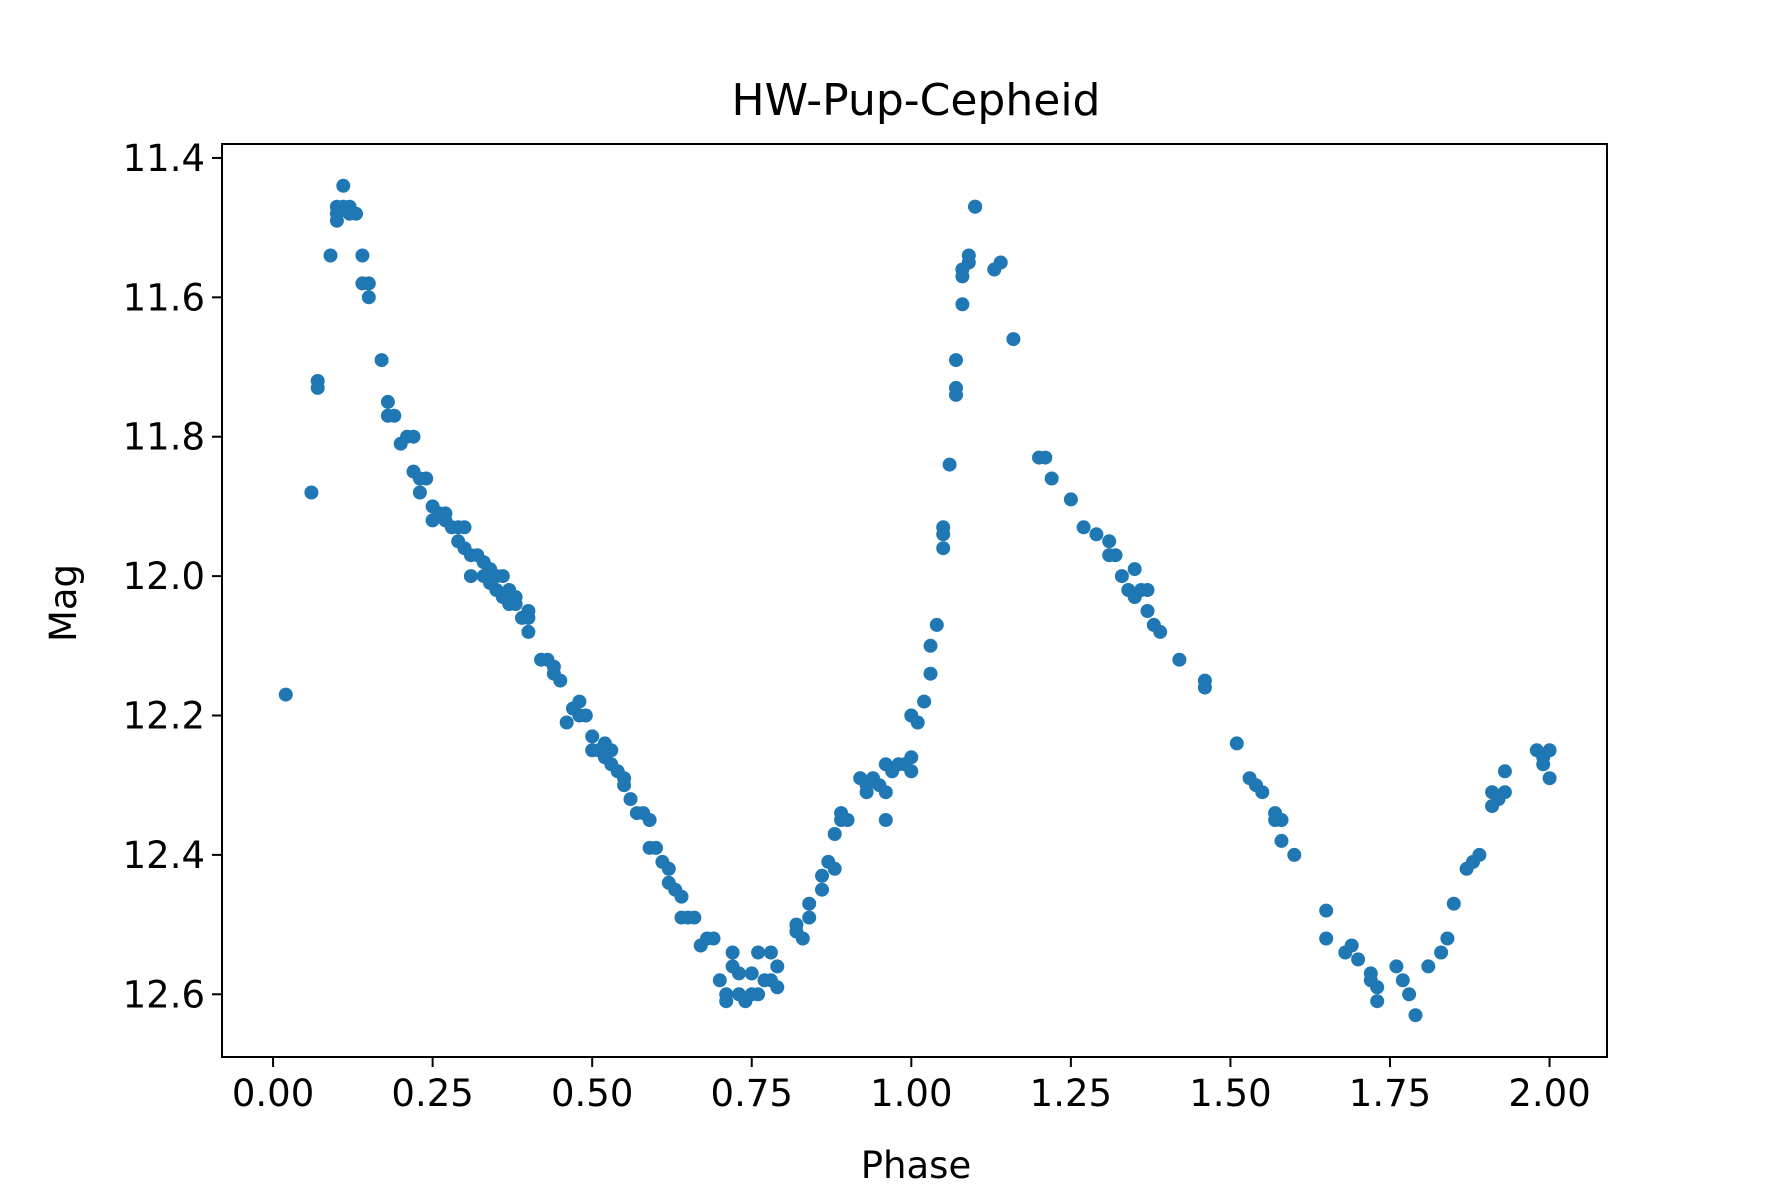 This screenshot has height=1186, width=1771. Describe the element at coordinates (911, 1086) in the screenshot. I see `x-axis-ticks: 0.00 0.25 0.50 0.75 1.00 1.25 1.50 1.75 2.00` at that location.